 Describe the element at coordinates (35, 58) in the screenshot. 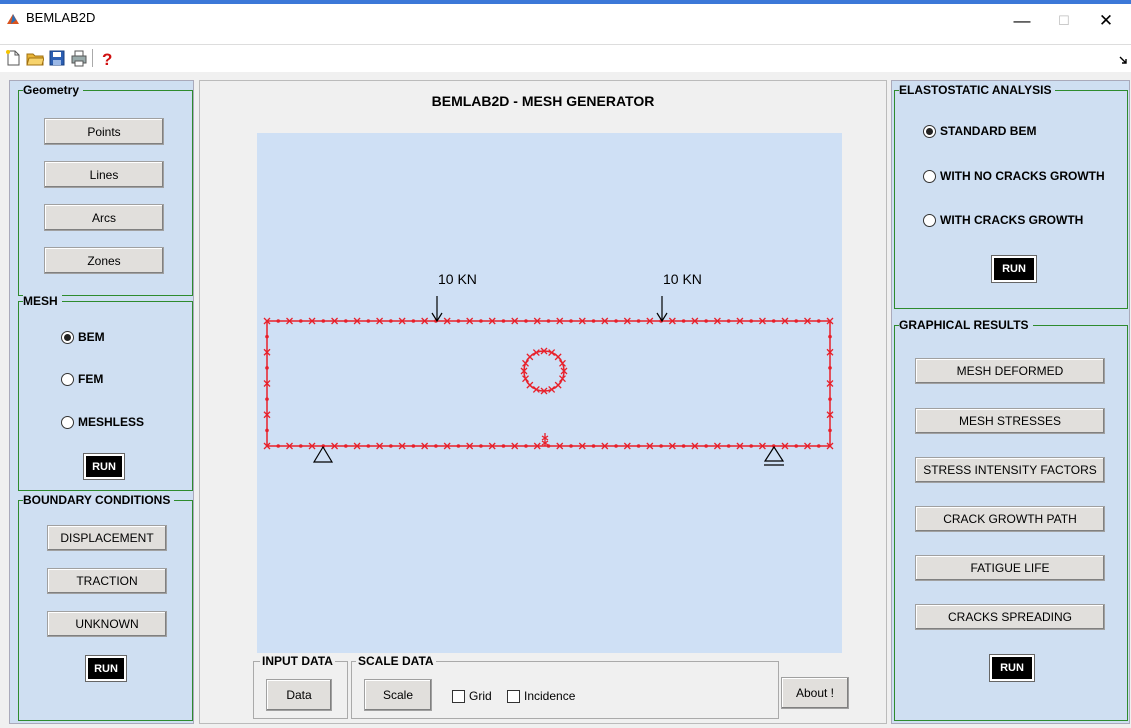

I see `open-folder-icon` at that location.